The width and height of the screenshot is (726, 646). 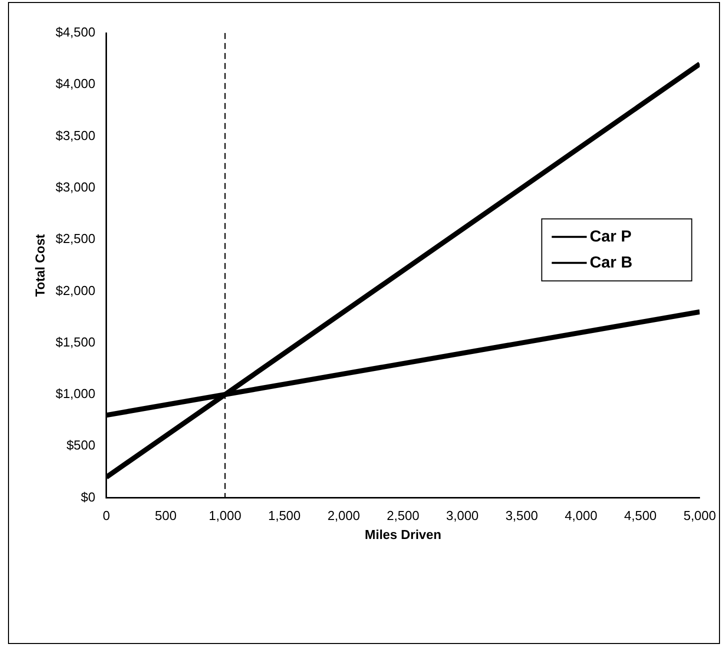 What do you see at coordinates (76, 32) in the screenshot?
I see `y-tick-label: $4,500` at bounding box center [76, 32].